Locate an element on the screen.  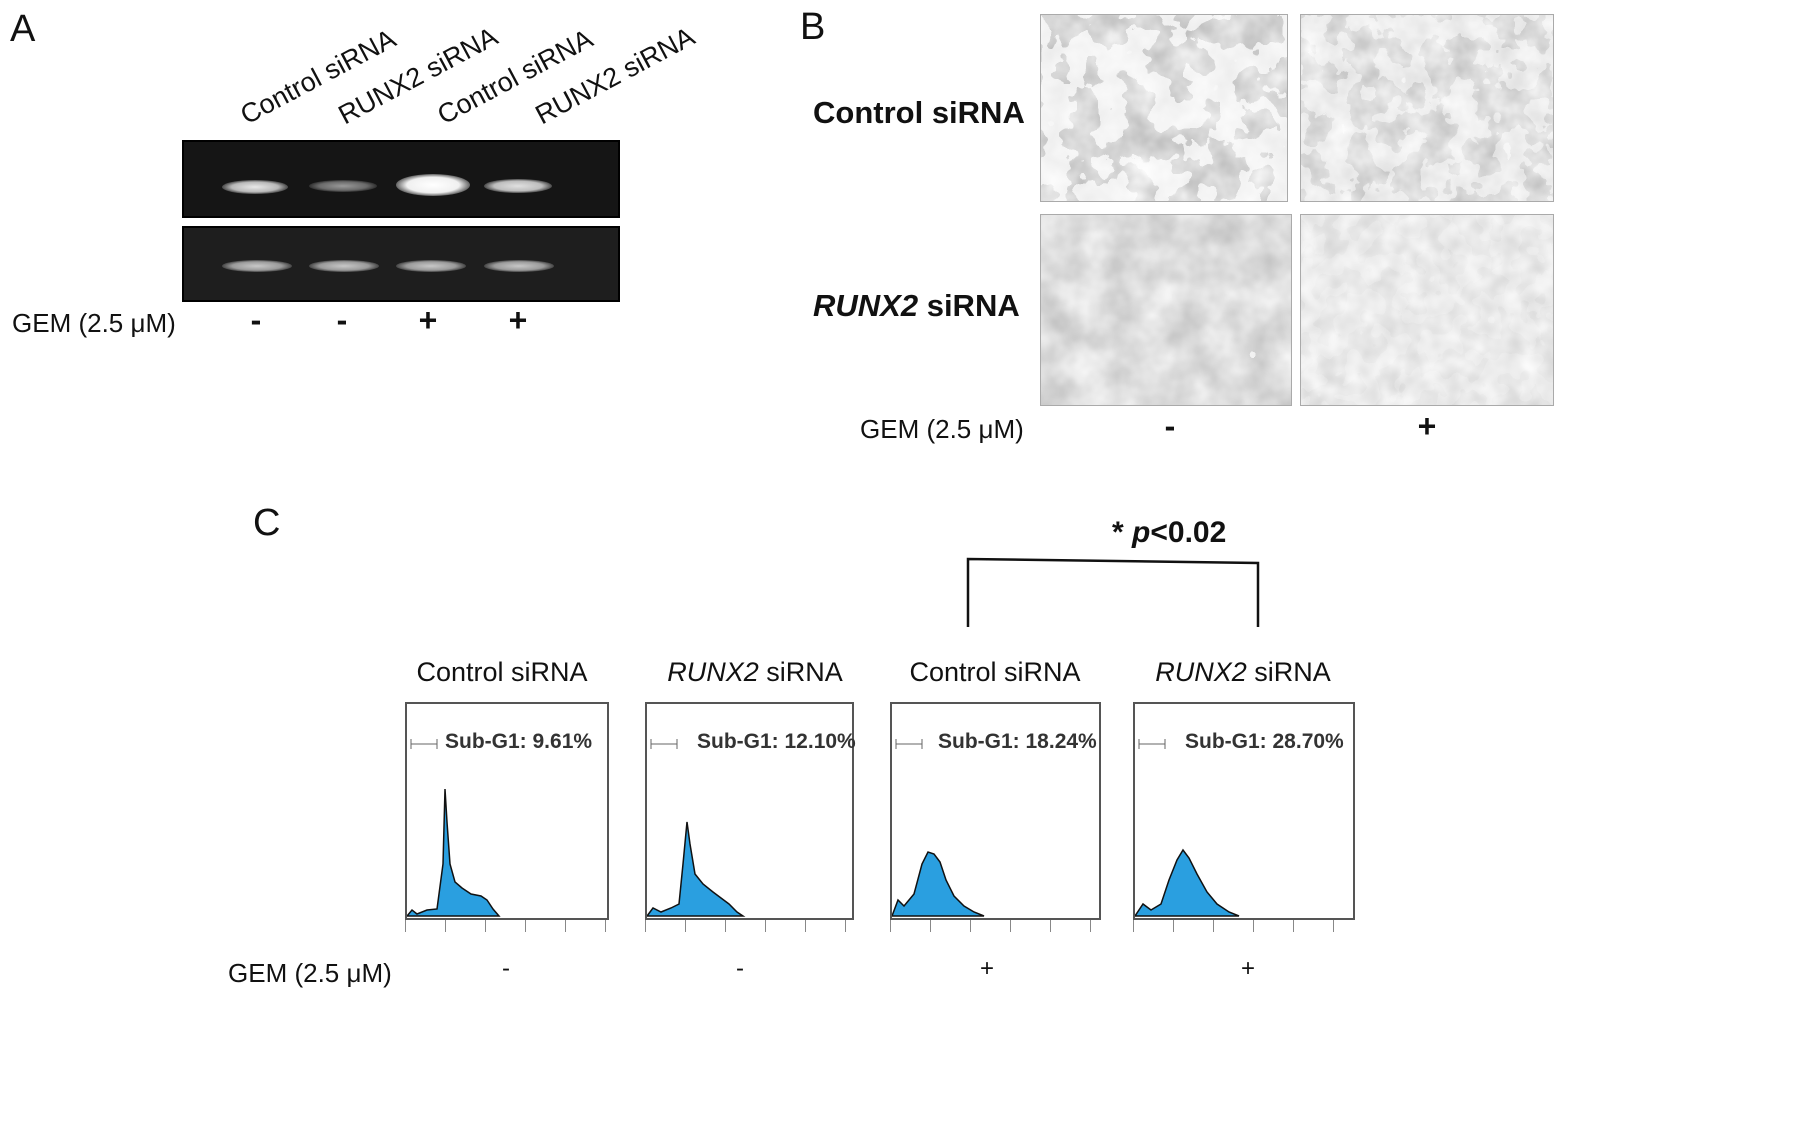
panel-b-row-label-control: Control siRNA is located at coordinates (919, 113).